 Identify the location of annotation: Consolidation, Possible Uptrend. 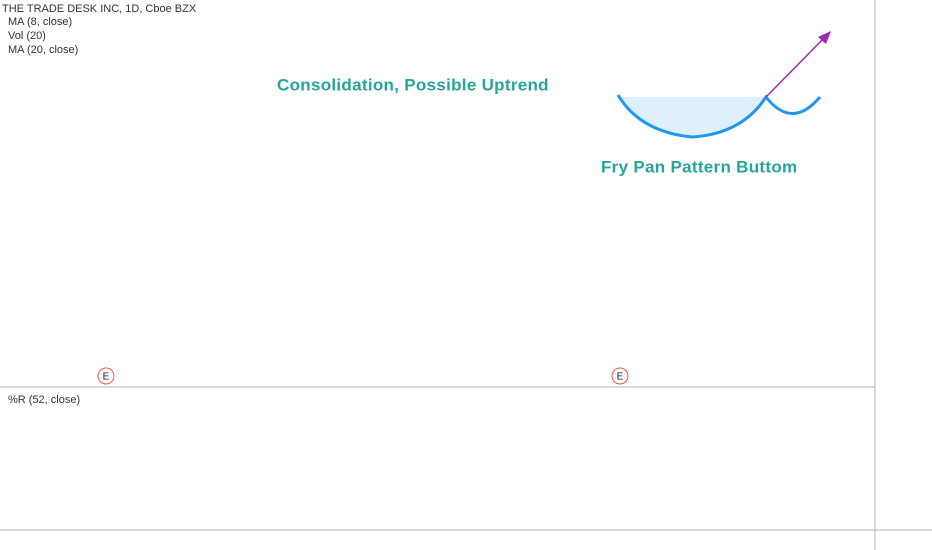
(413, 84).